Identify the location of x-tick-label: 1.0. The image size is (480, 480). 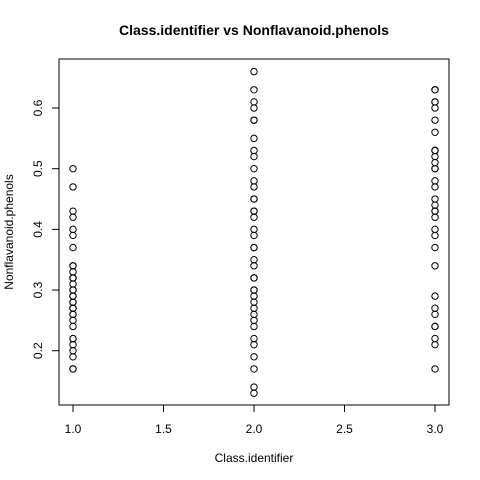
(73, 429).